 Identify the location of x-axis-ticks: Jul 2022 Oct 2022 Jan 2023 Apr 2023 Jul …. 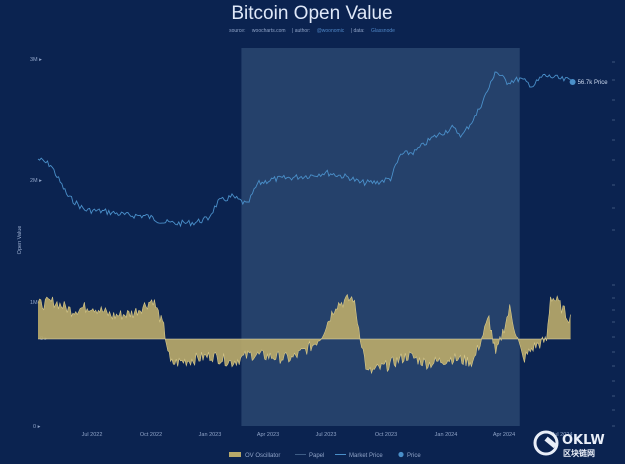
(327, 435).